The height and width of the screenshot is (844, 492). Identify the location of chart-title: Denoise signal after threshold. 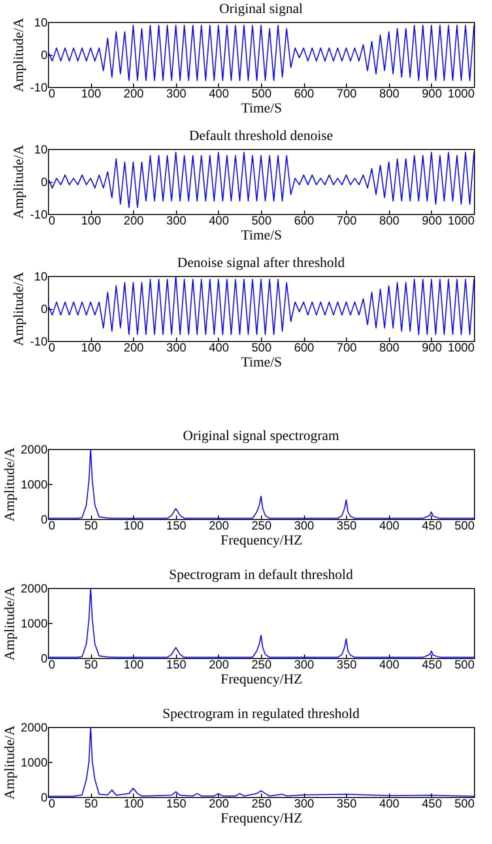
(261, 263).